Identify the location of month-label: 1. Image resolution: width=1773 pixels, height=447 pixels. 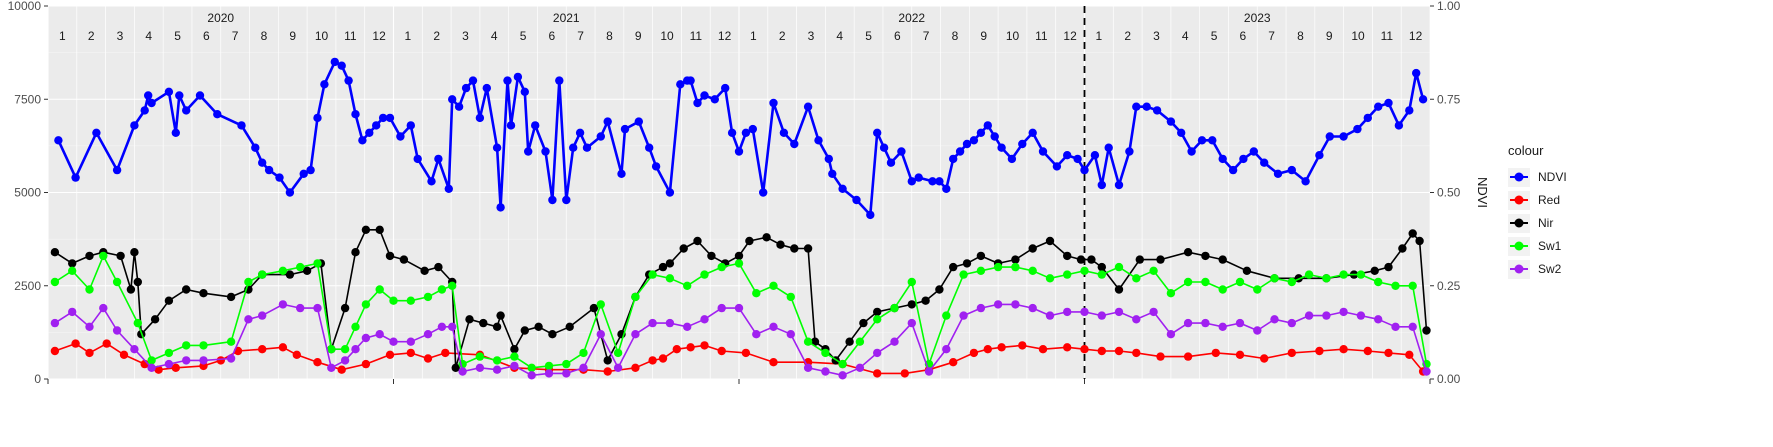
(408, 36).